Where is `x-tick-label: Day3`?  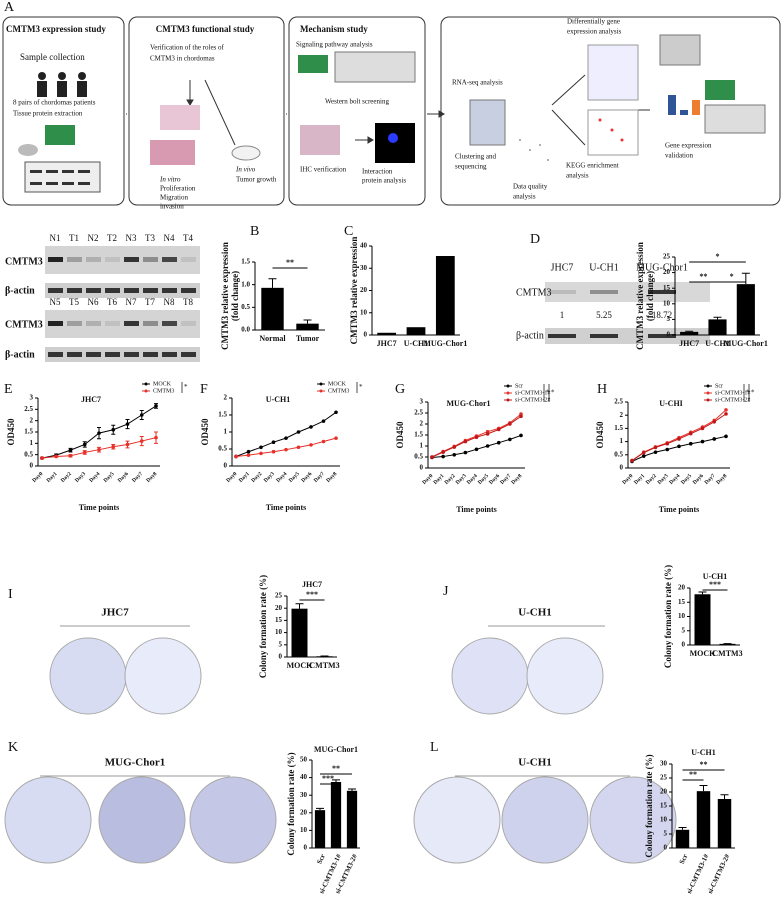 x-tick-label: Day3 is located at coordinates (663, 479).